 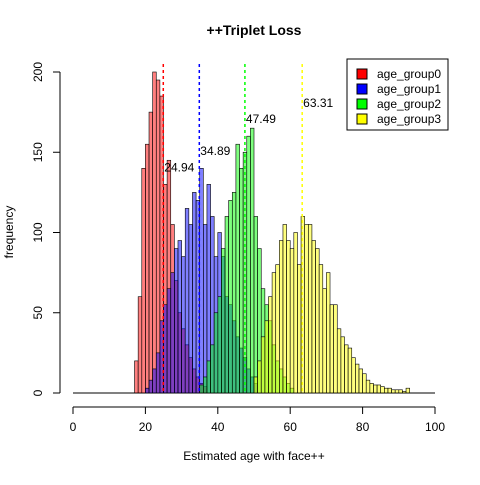 I want to click on legend-swatch-age_group3, so click(x=362, y=119).